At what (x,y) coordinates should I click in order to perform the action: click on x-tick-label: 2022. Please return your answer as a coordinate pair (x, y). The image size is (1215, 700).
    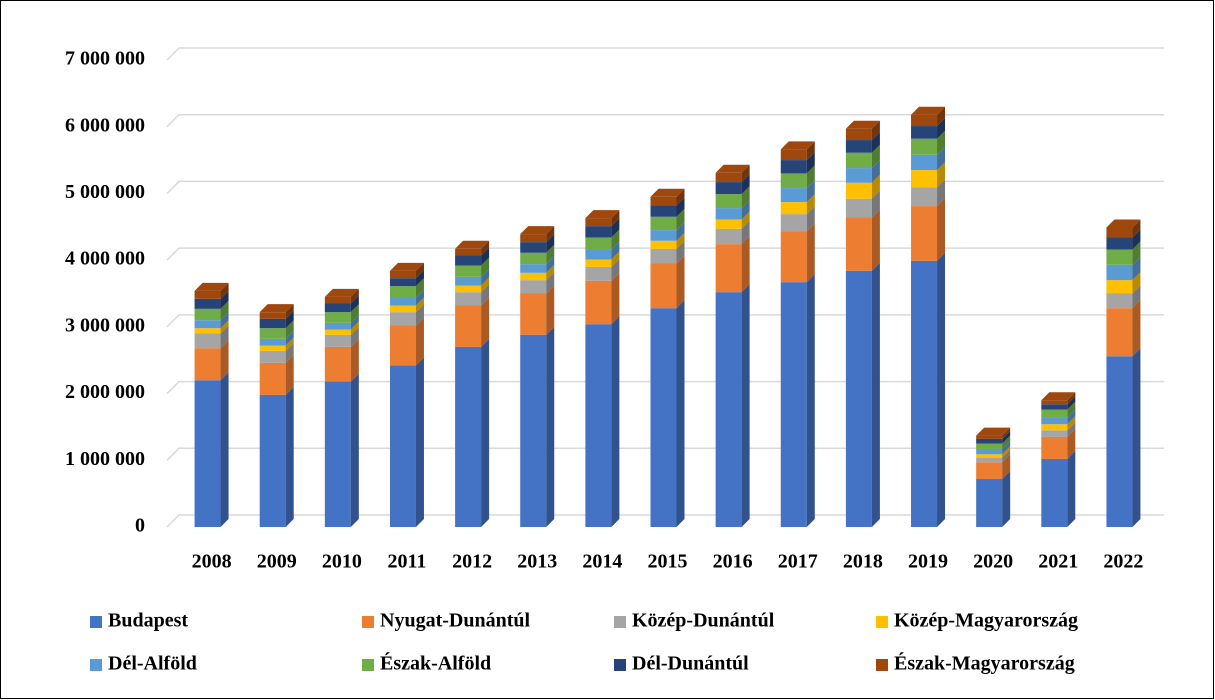
    Looking at the image, I should click on (1123, 562).